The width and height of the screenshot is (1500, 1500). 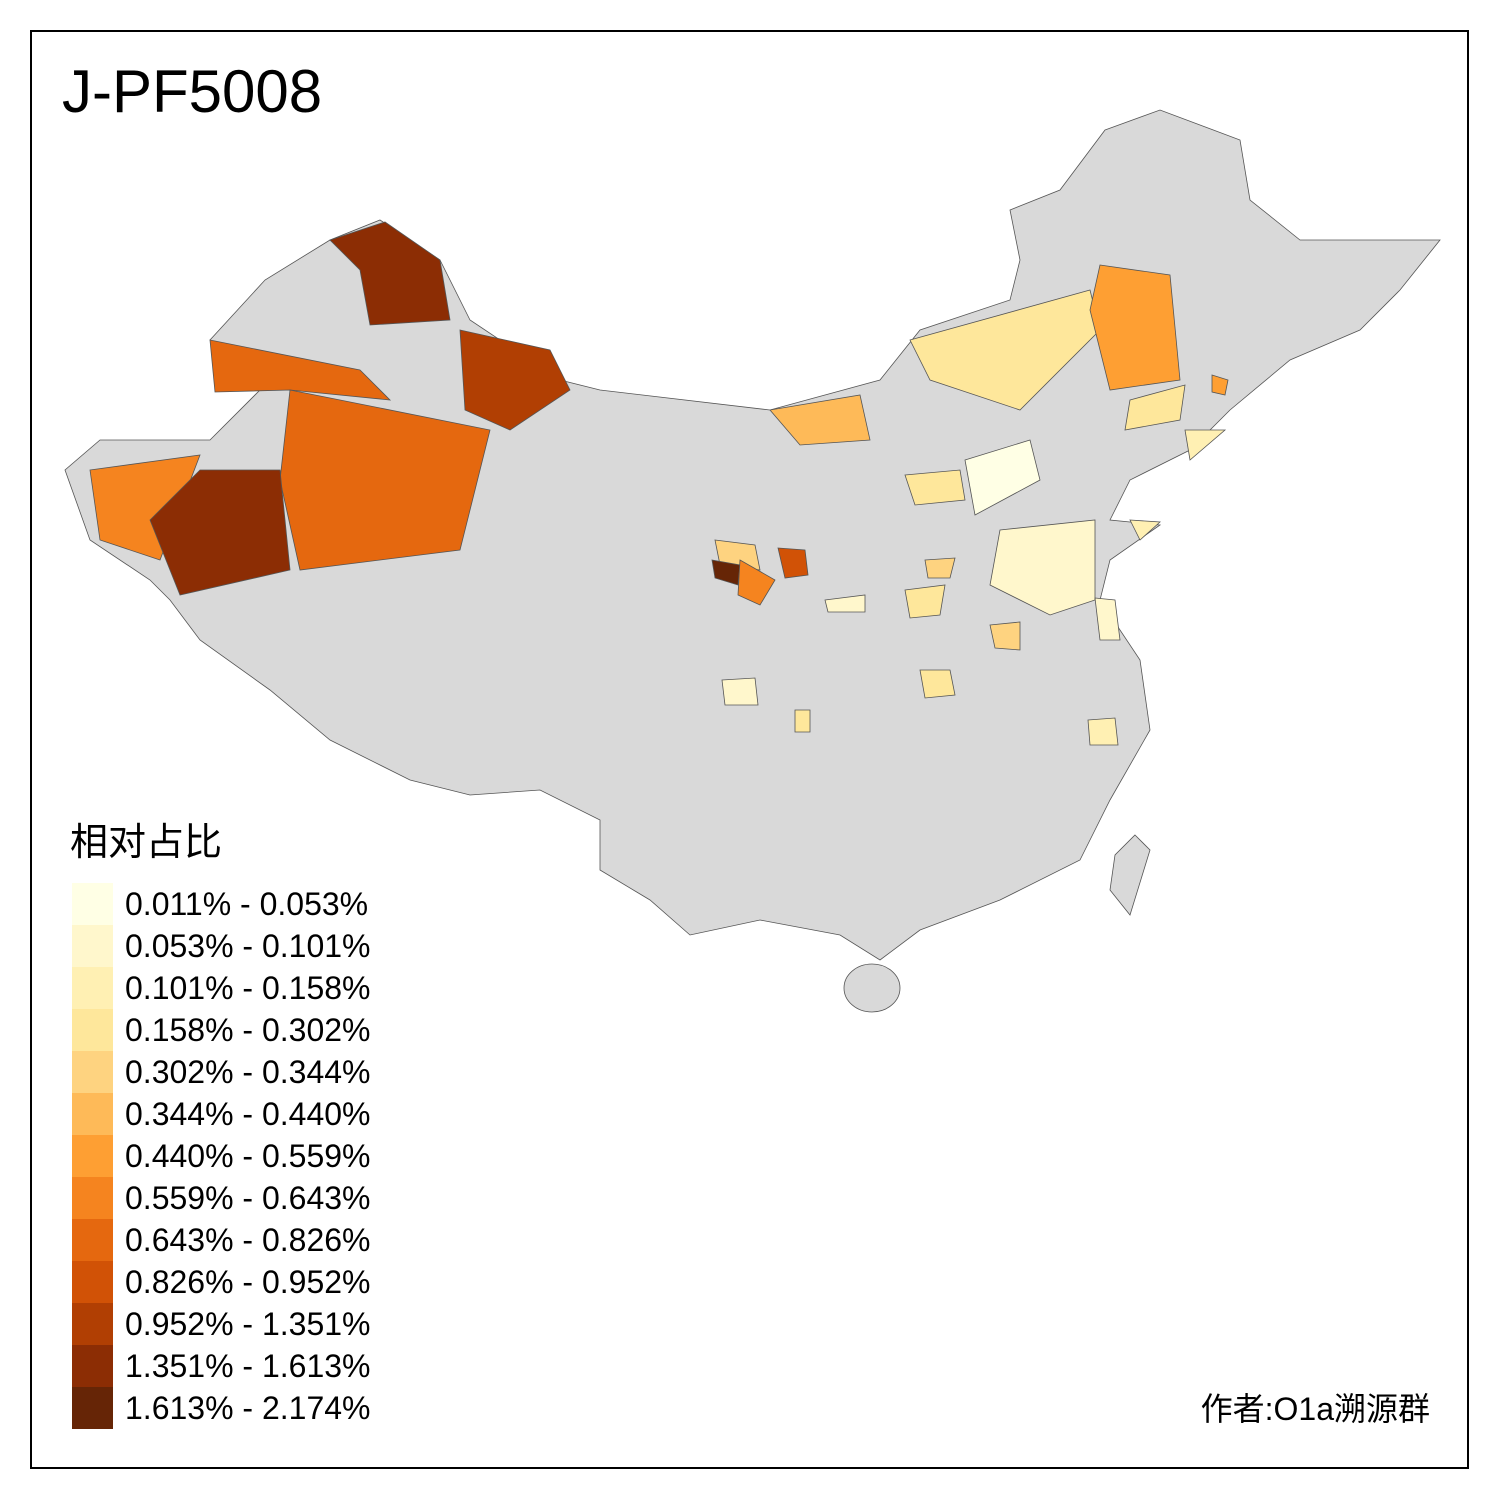 What do you see at coordinates (248, 946) in the screenshot?
I see `legend-label: 0.053% - 0.101%` at bounding box center [248, 946].